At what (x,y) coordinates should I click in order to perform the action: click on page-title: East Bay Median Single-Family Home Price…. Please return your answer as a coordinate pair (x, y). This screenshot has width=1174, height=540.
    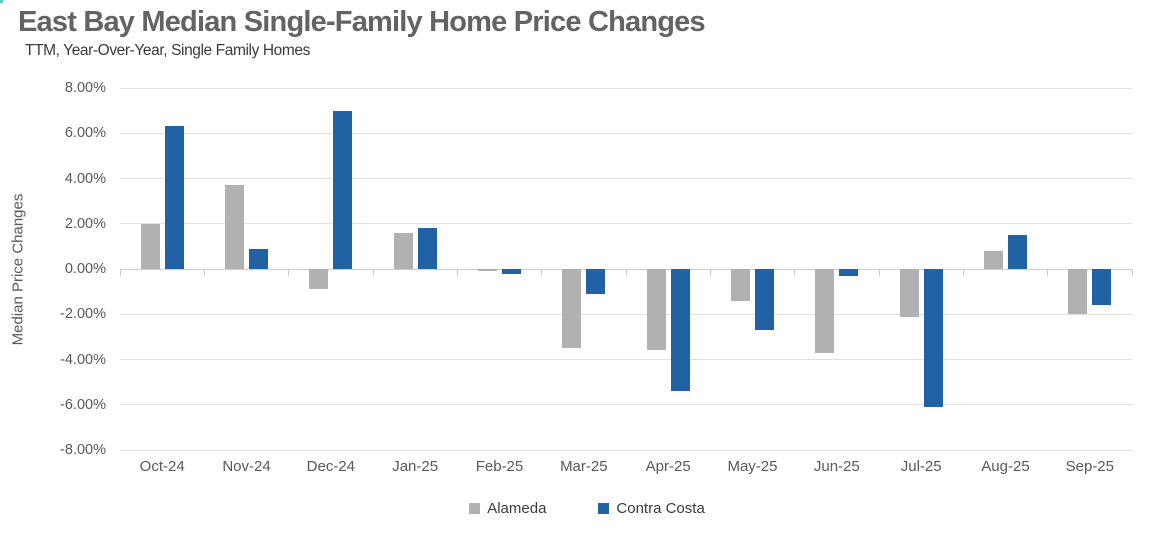
    Looking at the image, I should click on (362, 22).